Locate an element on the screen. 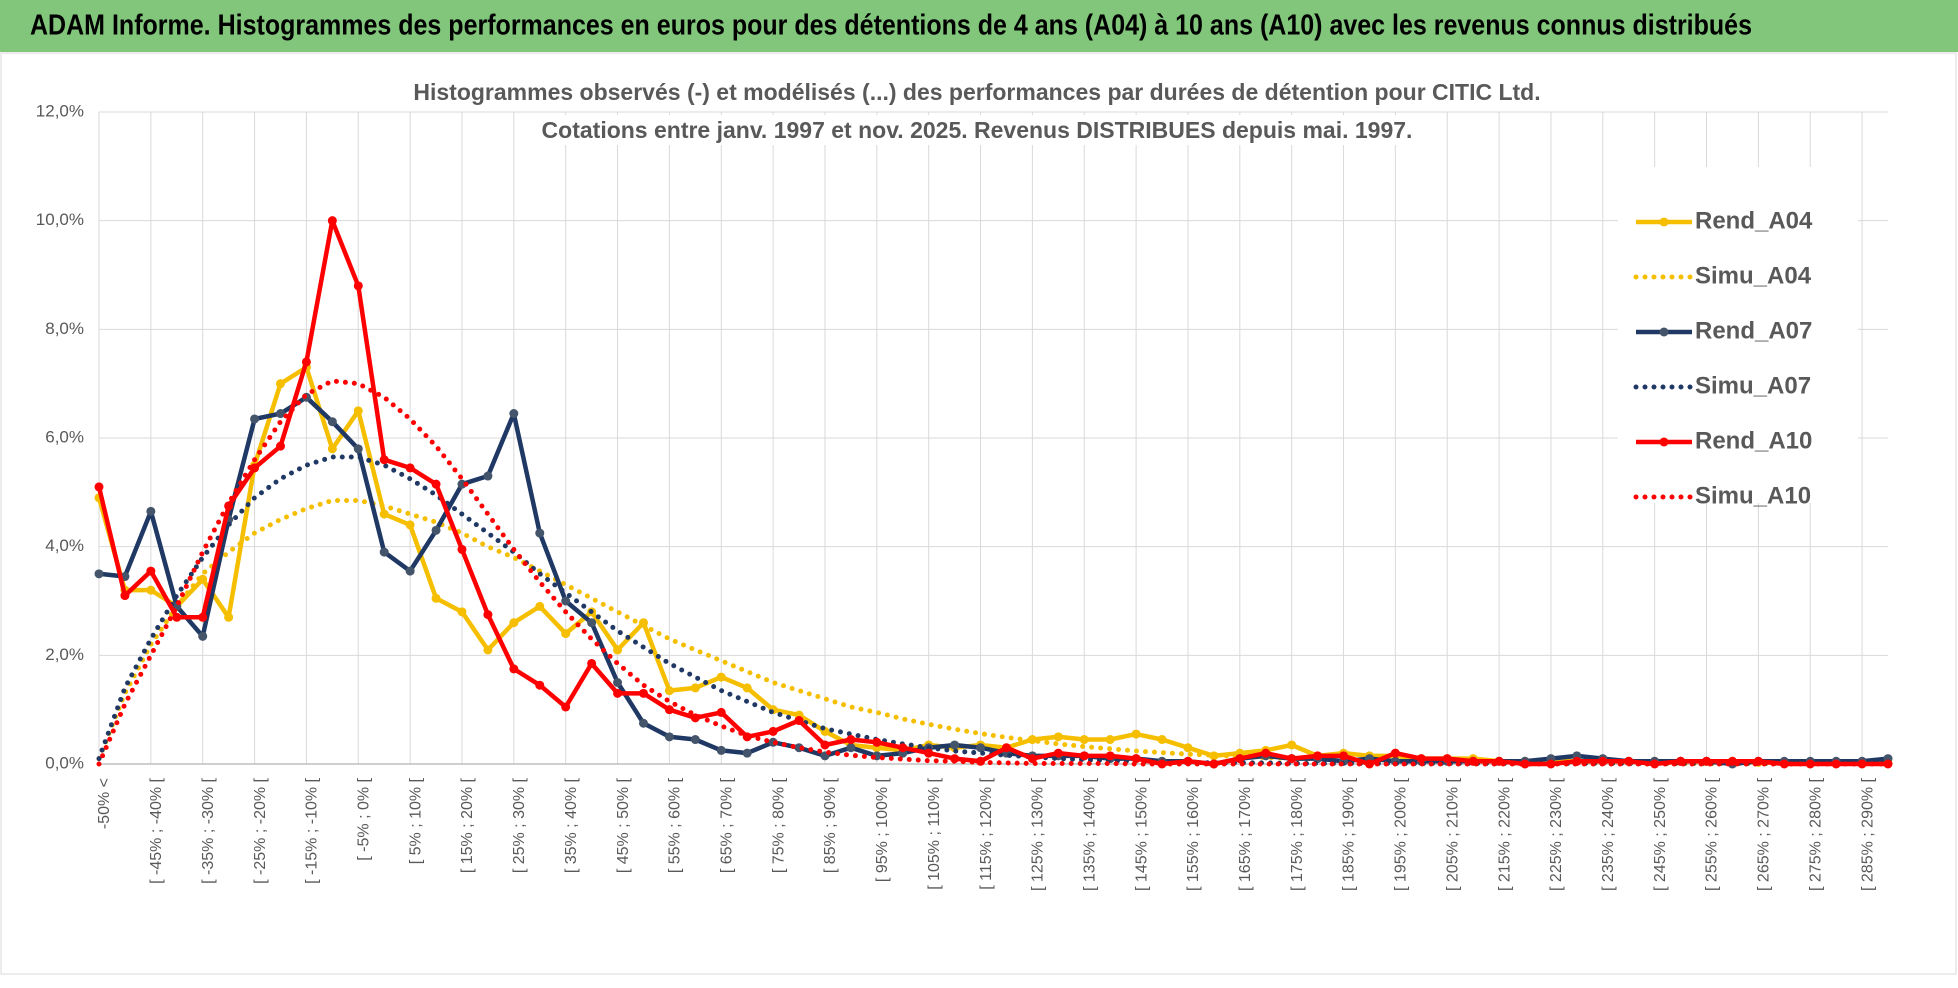 The width and height of the screenshot is (1958, 988). x-tick-label: [ -15% ; -10% [ is located at coordinates (312, 830).